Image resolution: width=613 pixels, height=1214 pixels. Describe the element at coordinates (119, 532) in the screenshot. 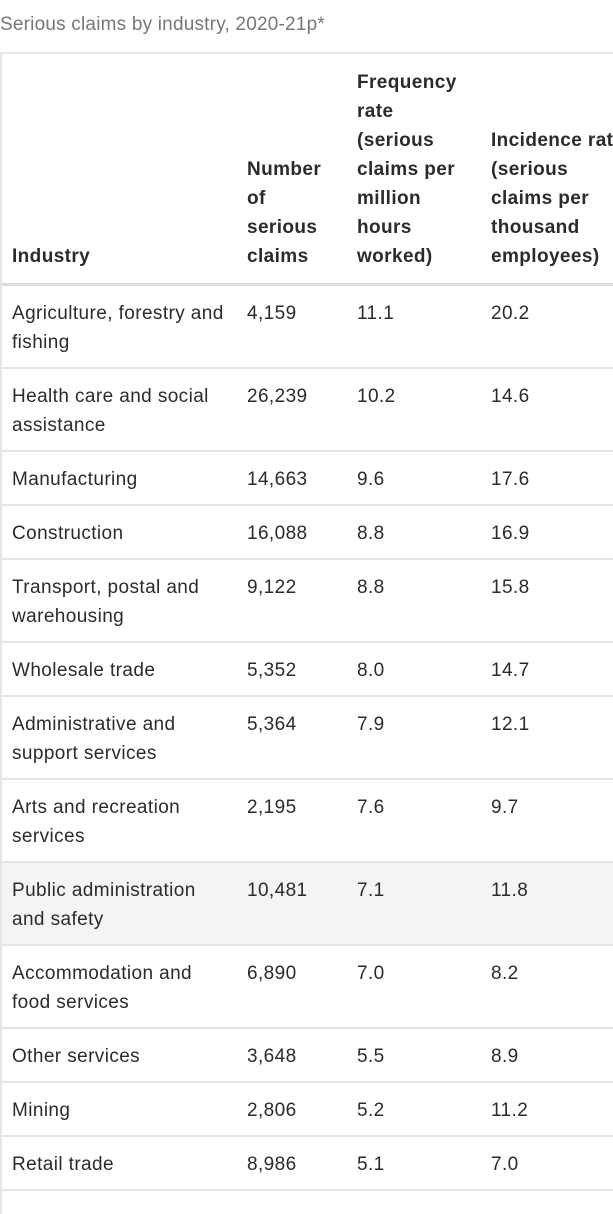

I see `cell-industry: Construction` at that location.